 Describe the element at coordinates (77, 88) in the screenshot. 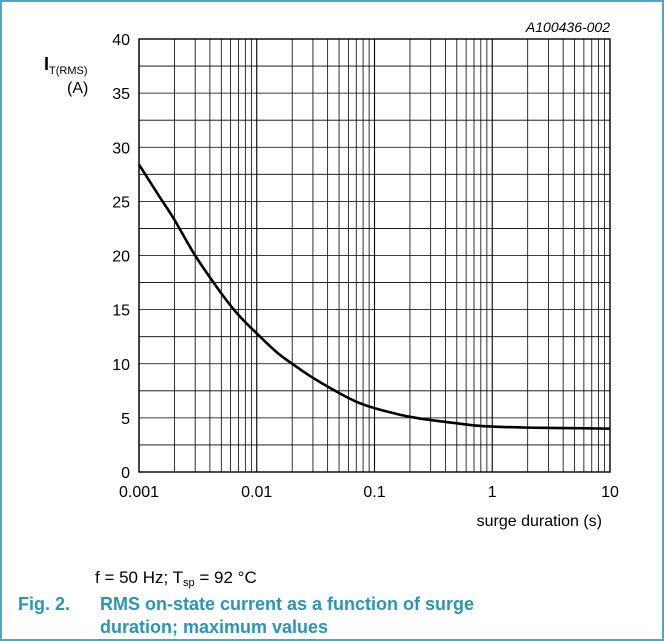

I see `y-axis-unit: (A)` at that location.